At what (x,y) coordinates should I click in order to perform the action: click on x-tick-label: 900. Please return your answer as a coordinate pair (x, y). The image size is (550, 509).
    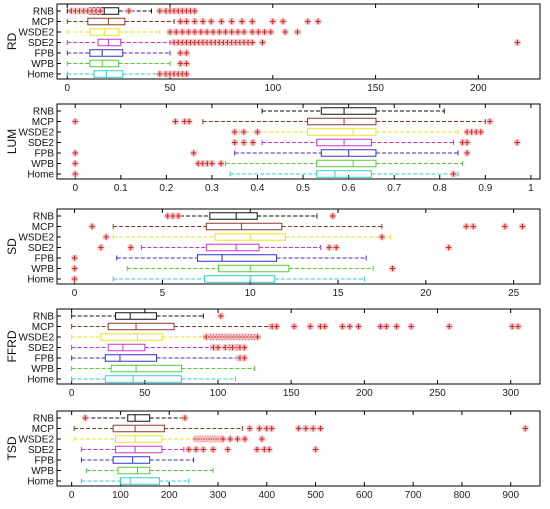
    Looking at the image, I should click on (510, 495).